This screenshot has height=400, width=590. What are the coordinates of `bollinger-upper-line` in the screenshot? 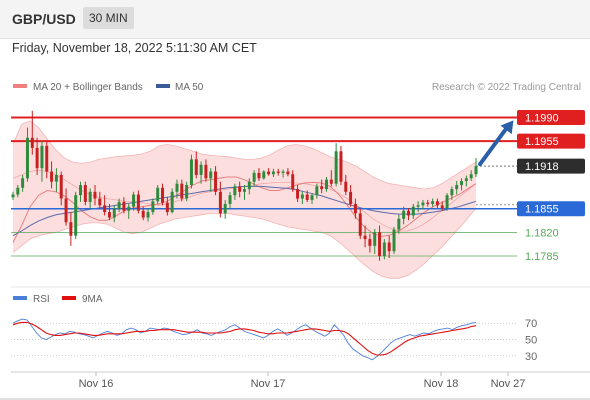 It's located at (244, 155).